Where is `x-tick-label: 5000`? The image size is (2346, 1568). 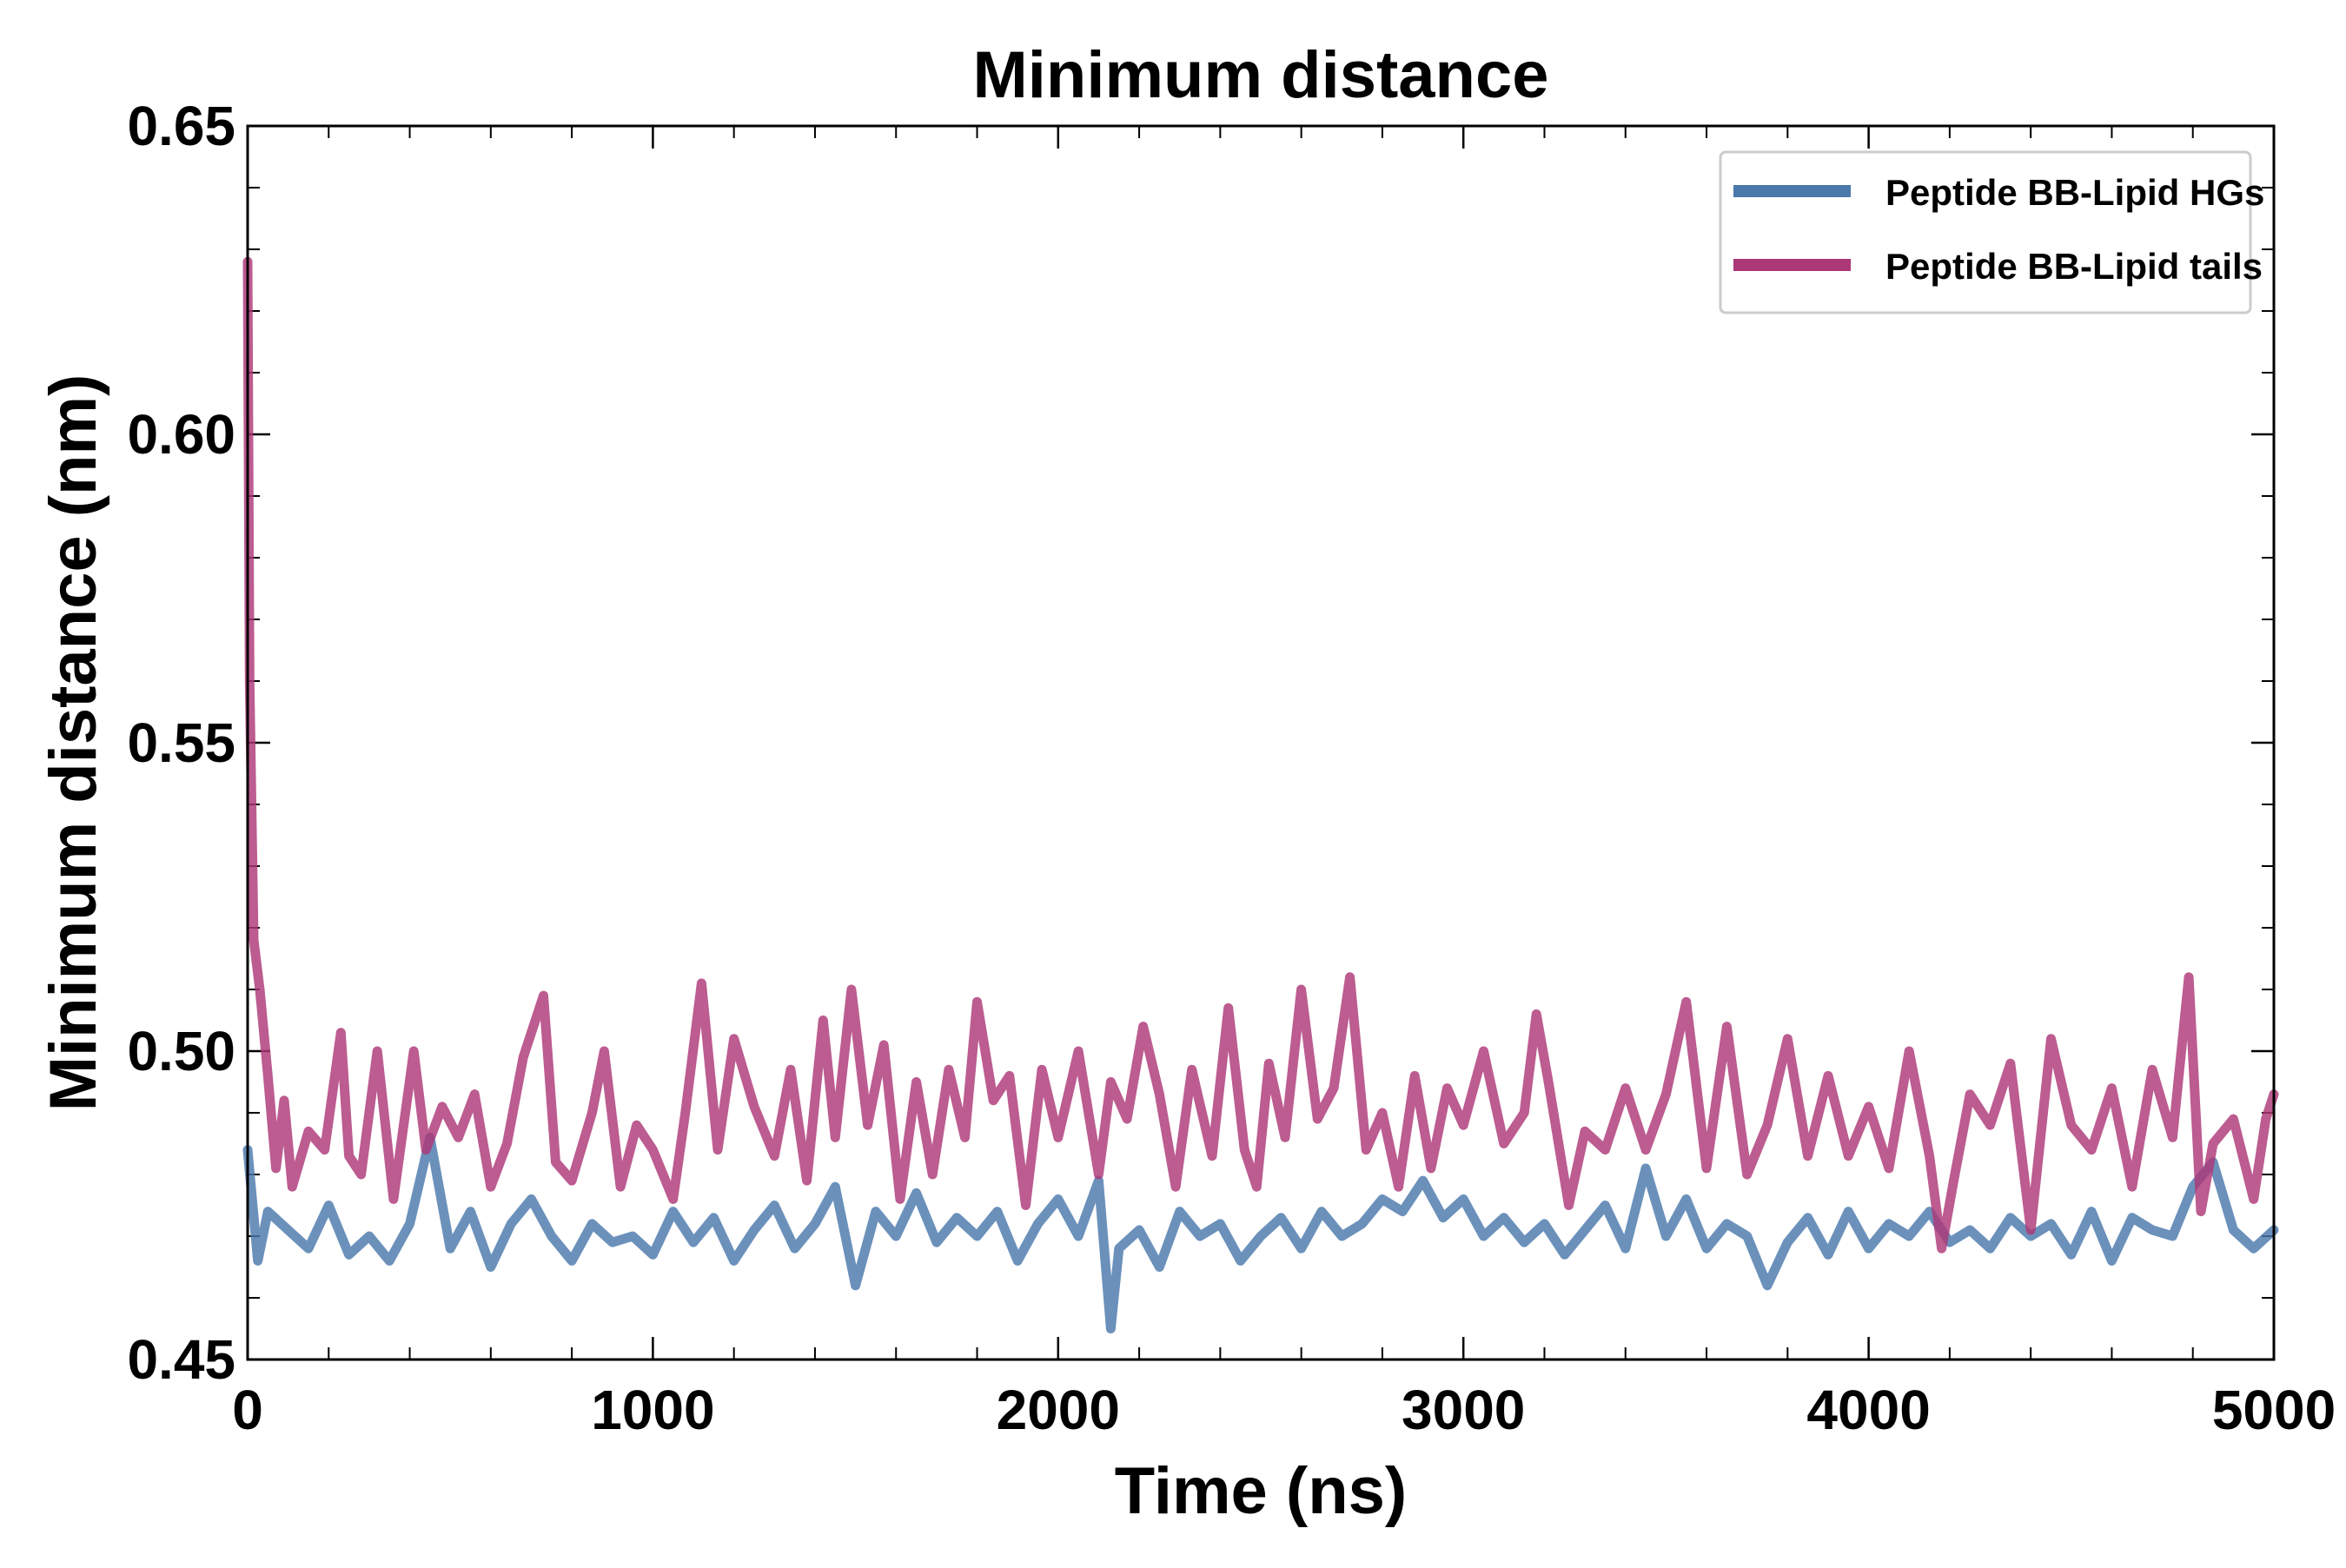 x-tick-label: 5000 is located at coordinates (2274, 1410).